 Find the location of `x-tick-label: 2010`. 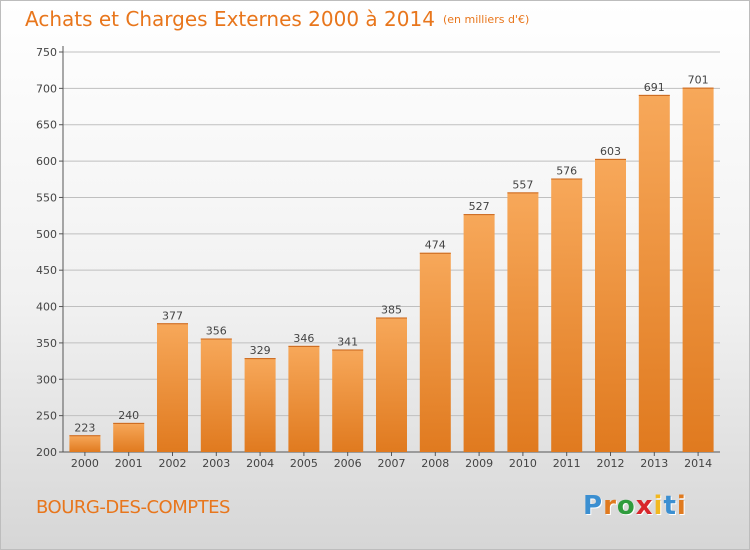

x-tick-label: 2010 is located at coordinates (523, 463).